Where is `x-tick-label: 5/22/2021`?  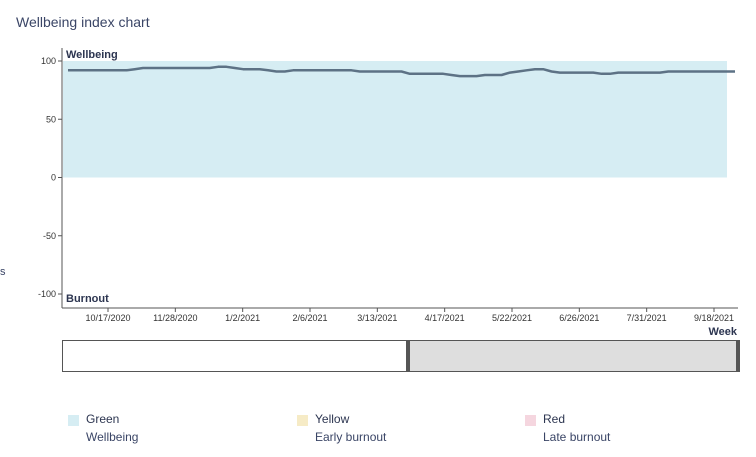
x-tick-label: 5/22/2021 is located at coordinates (512, 318).